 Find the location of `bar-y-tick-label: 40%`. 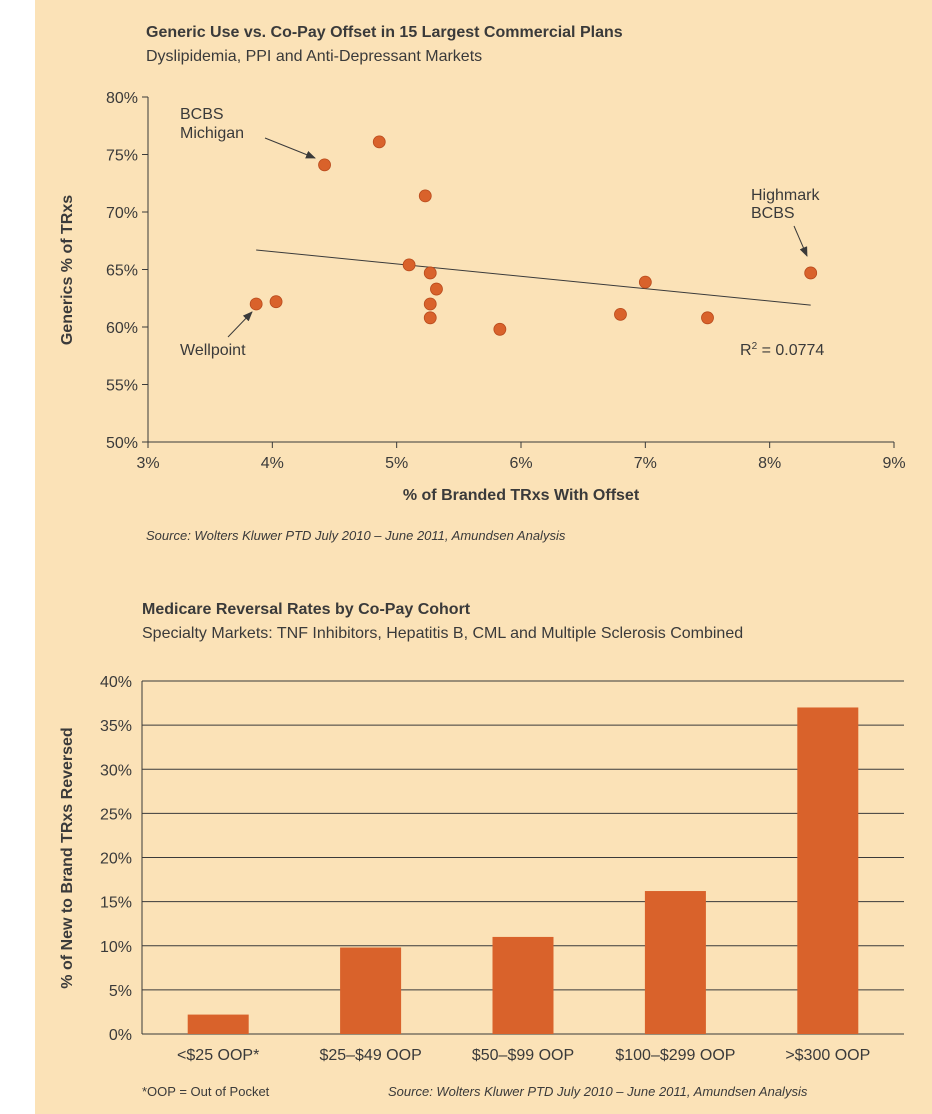

bar-y-tick-label: 40% is located at coordinates (116, 682).